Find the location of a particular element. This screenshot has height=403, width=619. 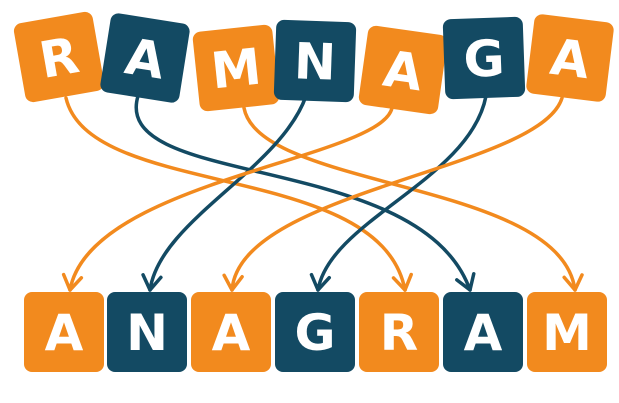

scrambled-letter: R is located at coordinates (59, 58).